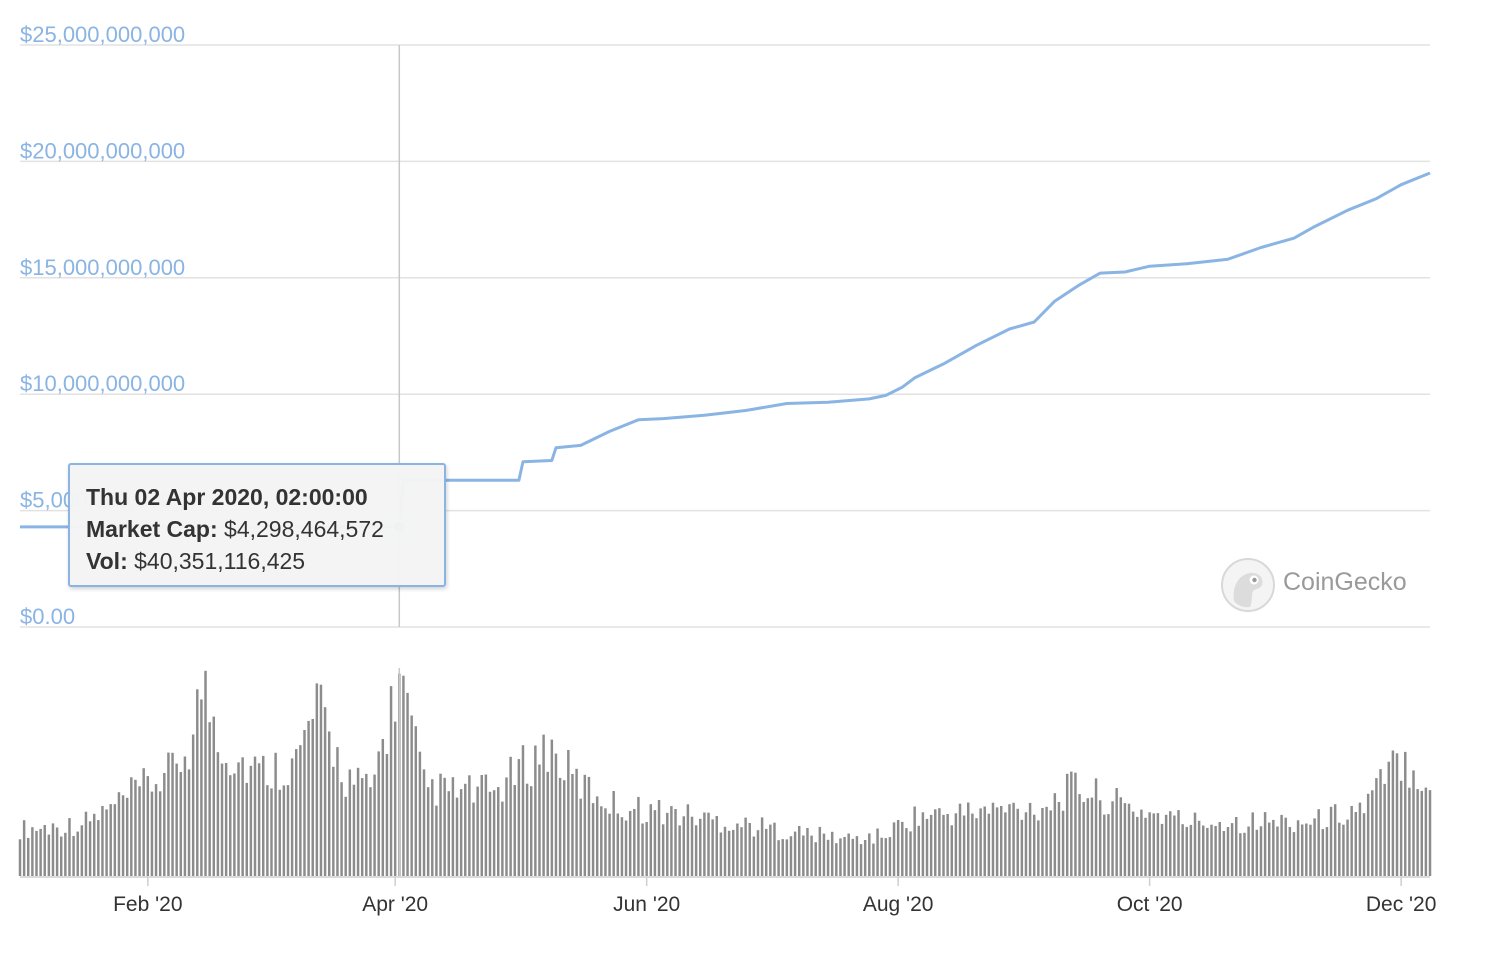  I want to click on tooltip-market-cap: Market Cap: $4,298,464,572, so click(235, 529).